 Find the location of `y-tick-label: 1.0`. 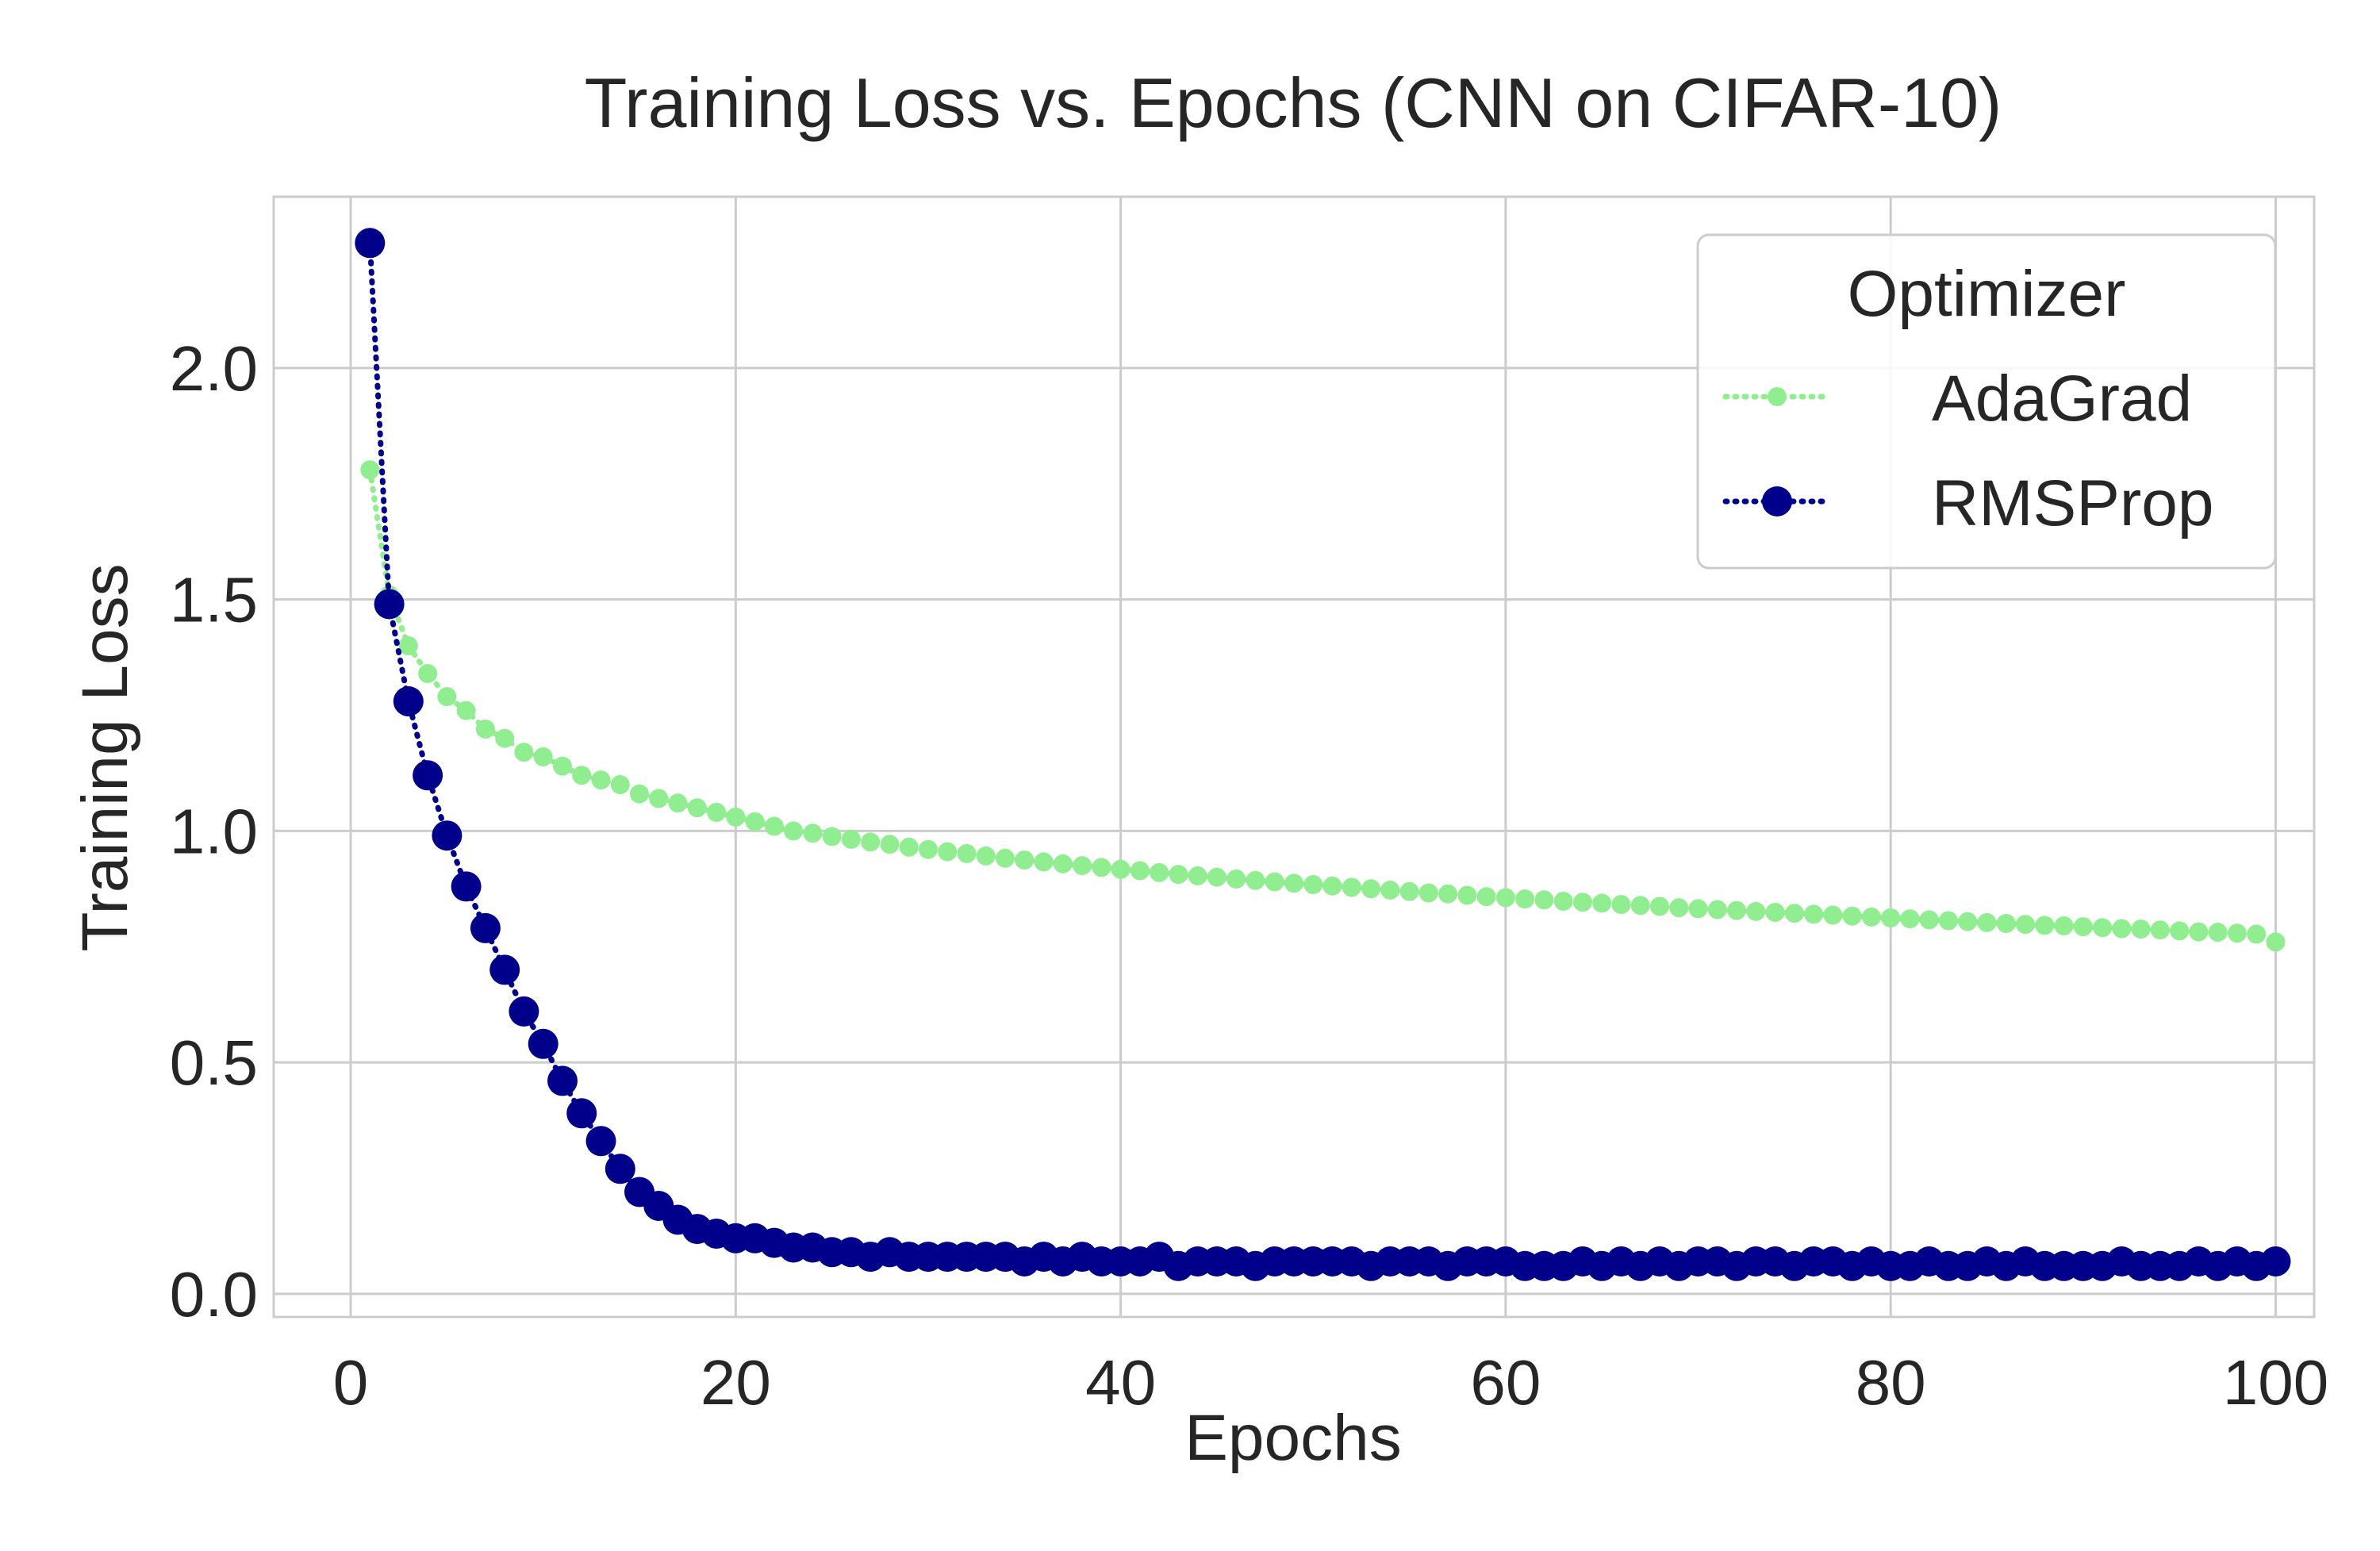

y-tick-label: 1.0 is located at coordinates (214, 831).